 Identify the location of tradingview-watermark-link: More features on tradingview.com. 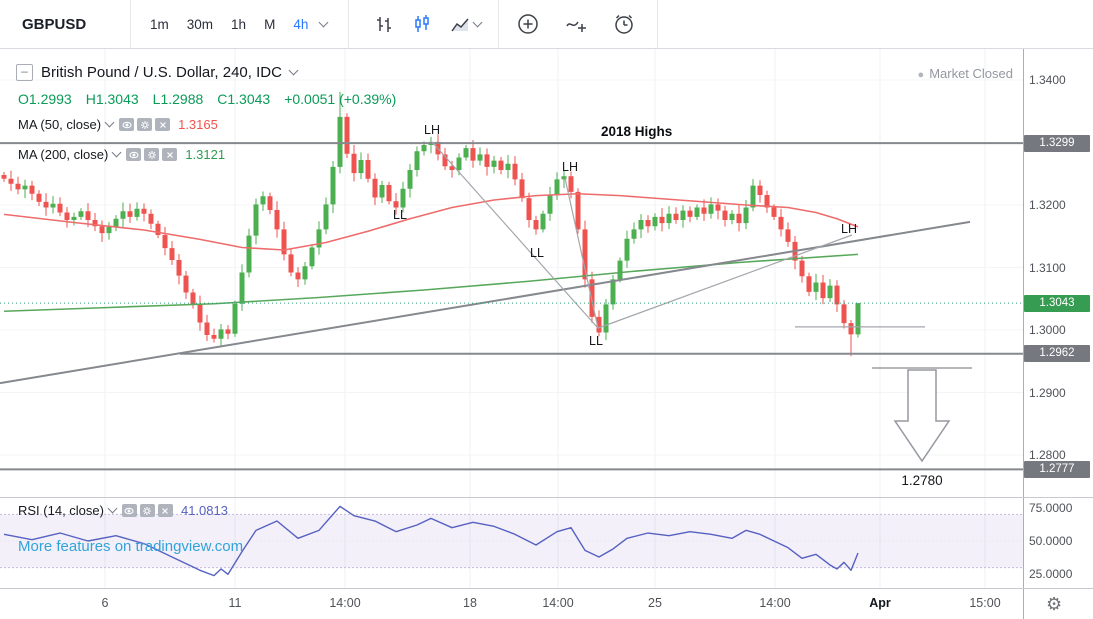
(131, 546).